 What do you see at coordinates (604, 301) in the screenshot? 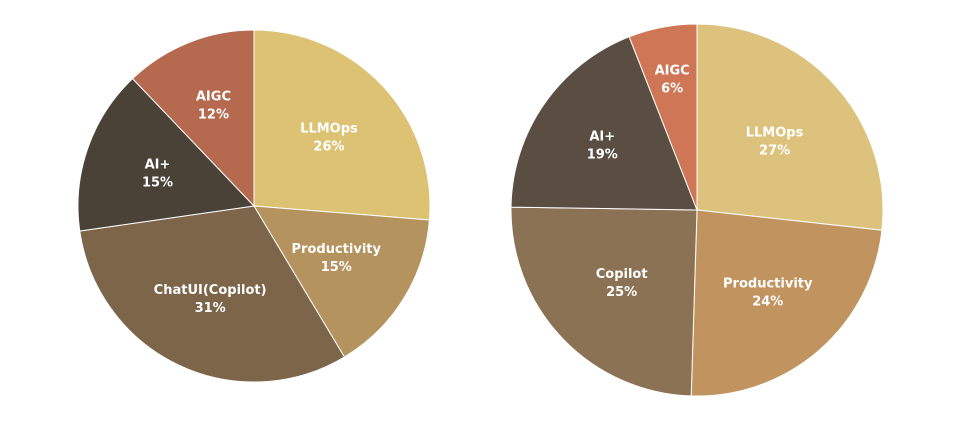
I see `pie-slice-copilot` at bounding box center [604, 301].